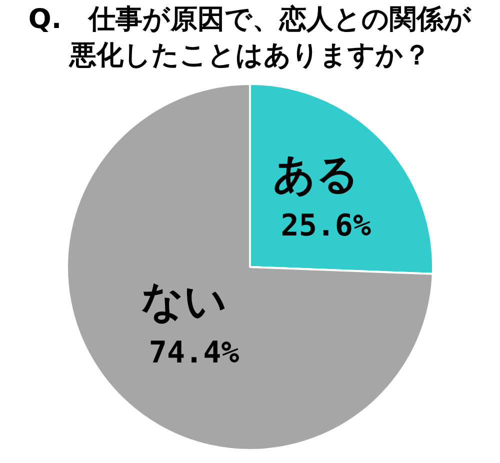 This screenshot has height=463, width=500. Describe the element at coordinates (194, 352) in the screenshot. I see `data-label: 74.4%` at that location.